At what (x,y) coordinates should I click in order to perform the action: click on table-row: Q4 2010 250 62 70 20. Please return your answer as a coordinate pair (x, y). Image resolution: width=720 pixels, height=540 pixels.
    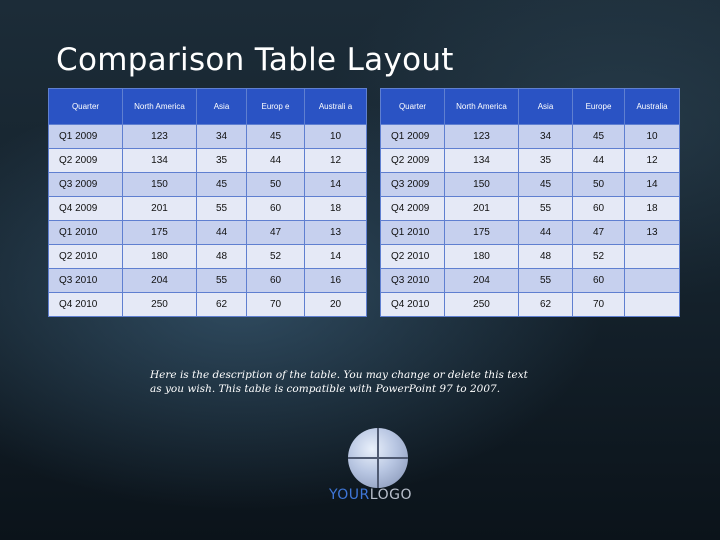
    Looking at the image, I should click on (207, 304).